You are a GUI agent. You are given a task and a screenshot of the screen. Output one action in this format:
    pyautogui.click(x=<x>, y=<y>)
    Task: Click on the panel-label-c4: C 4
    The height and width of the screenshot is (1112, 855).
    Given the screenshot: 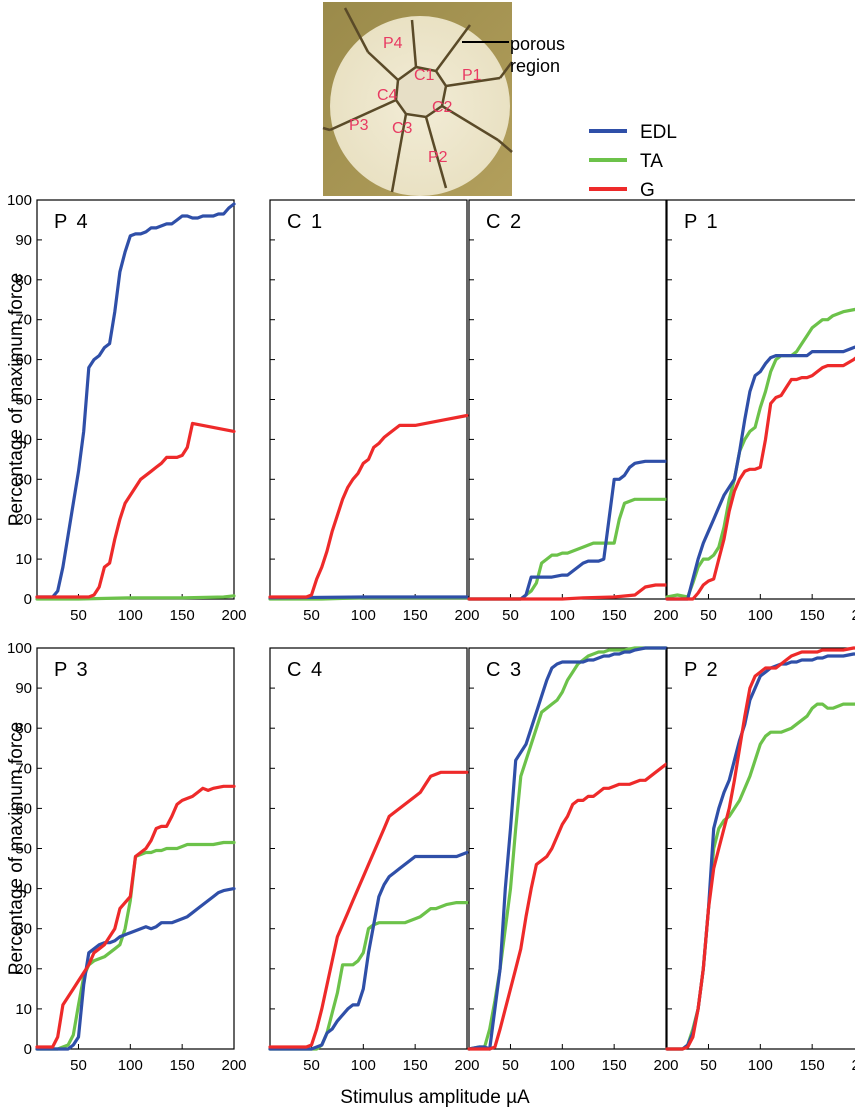 What is the action you would take?
    pyautogui.click(x=305, y=670)
    